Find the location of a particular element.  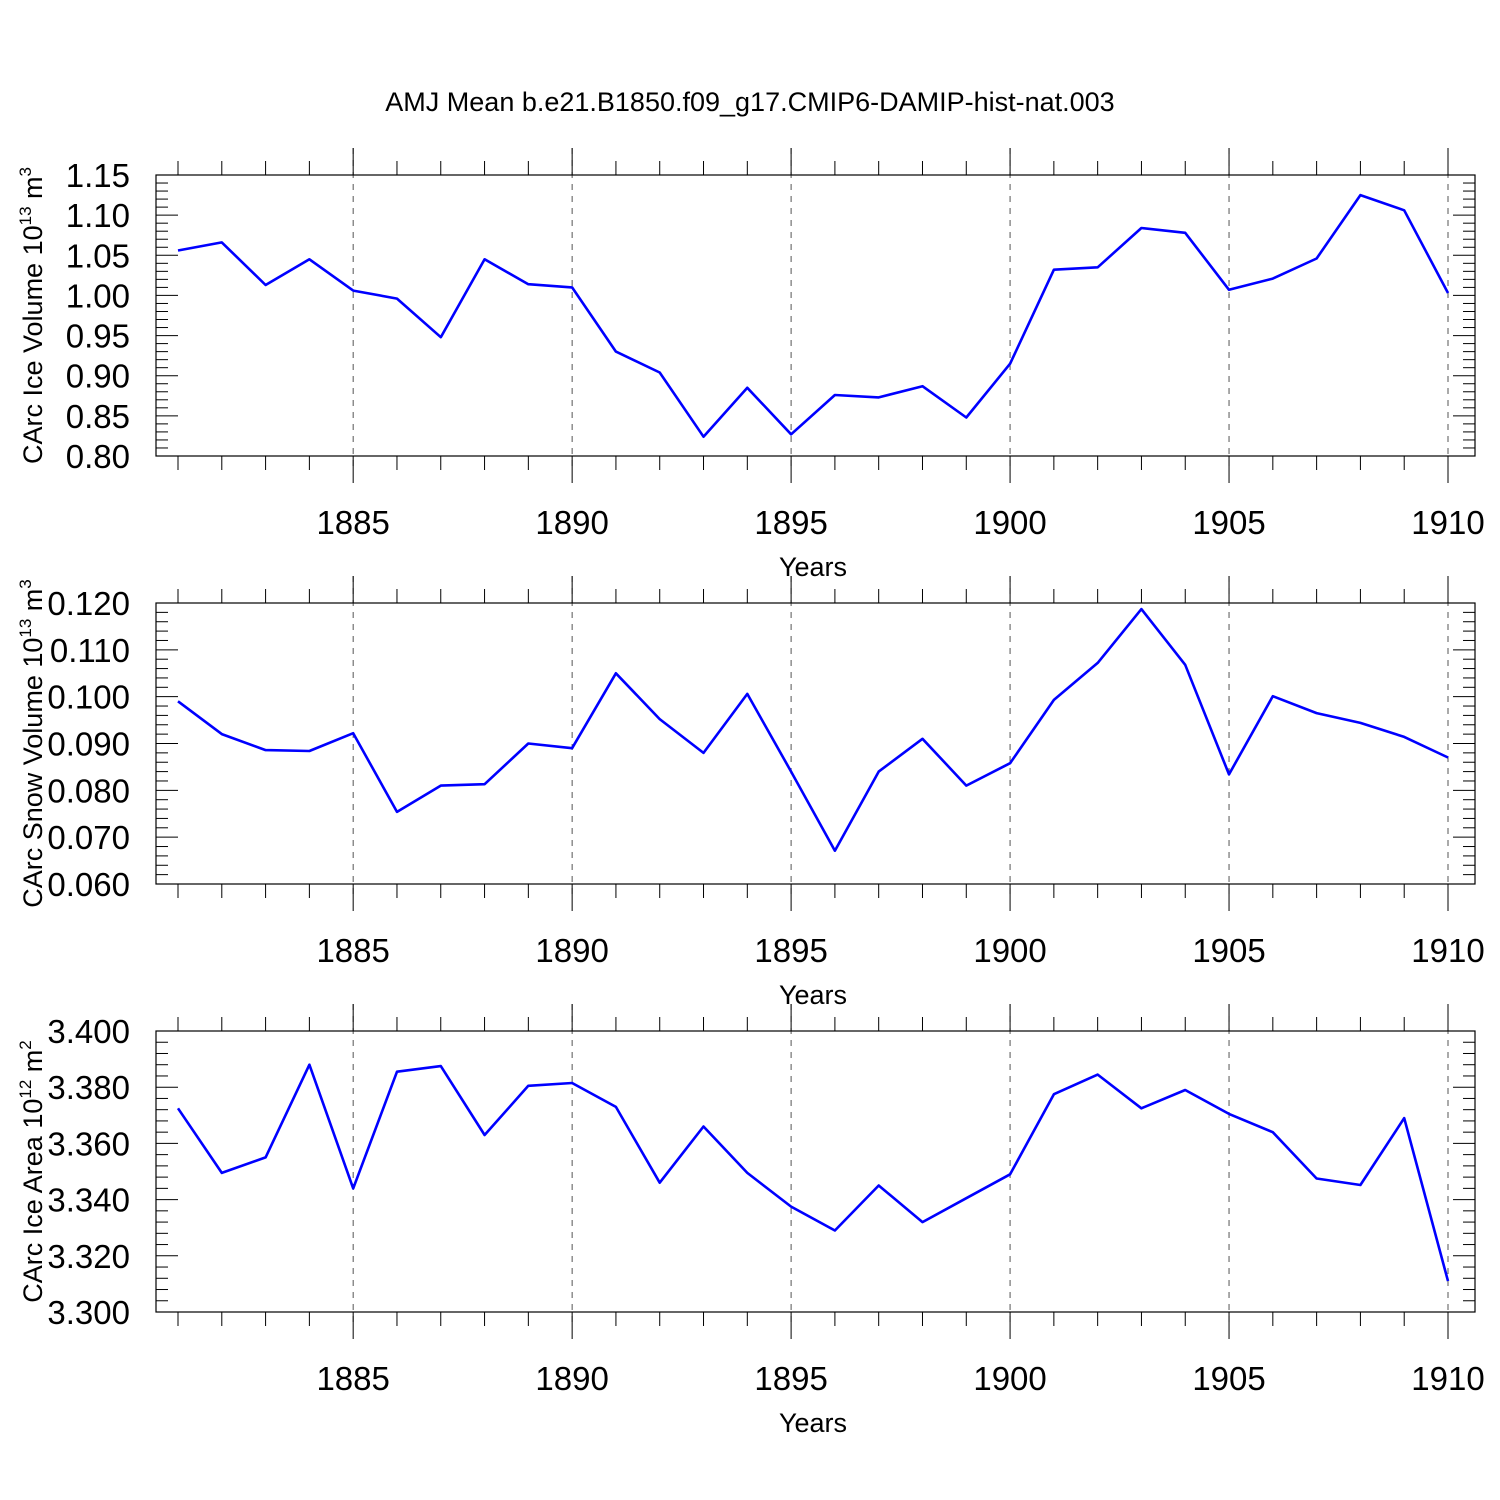

y-tick-label: 0.95 is located at coordinates (98, 336).